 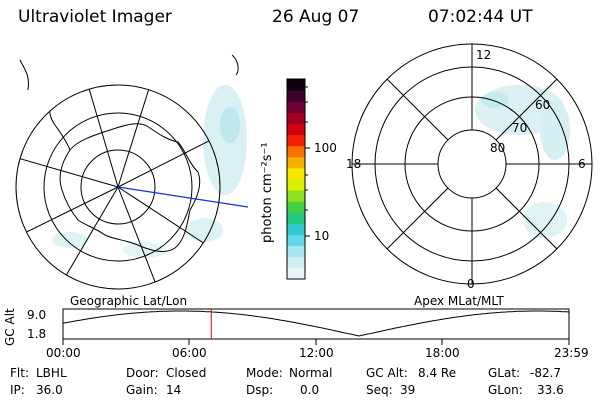 I want to click on info-glat-label: GLat:, so click(x=504, y=373).